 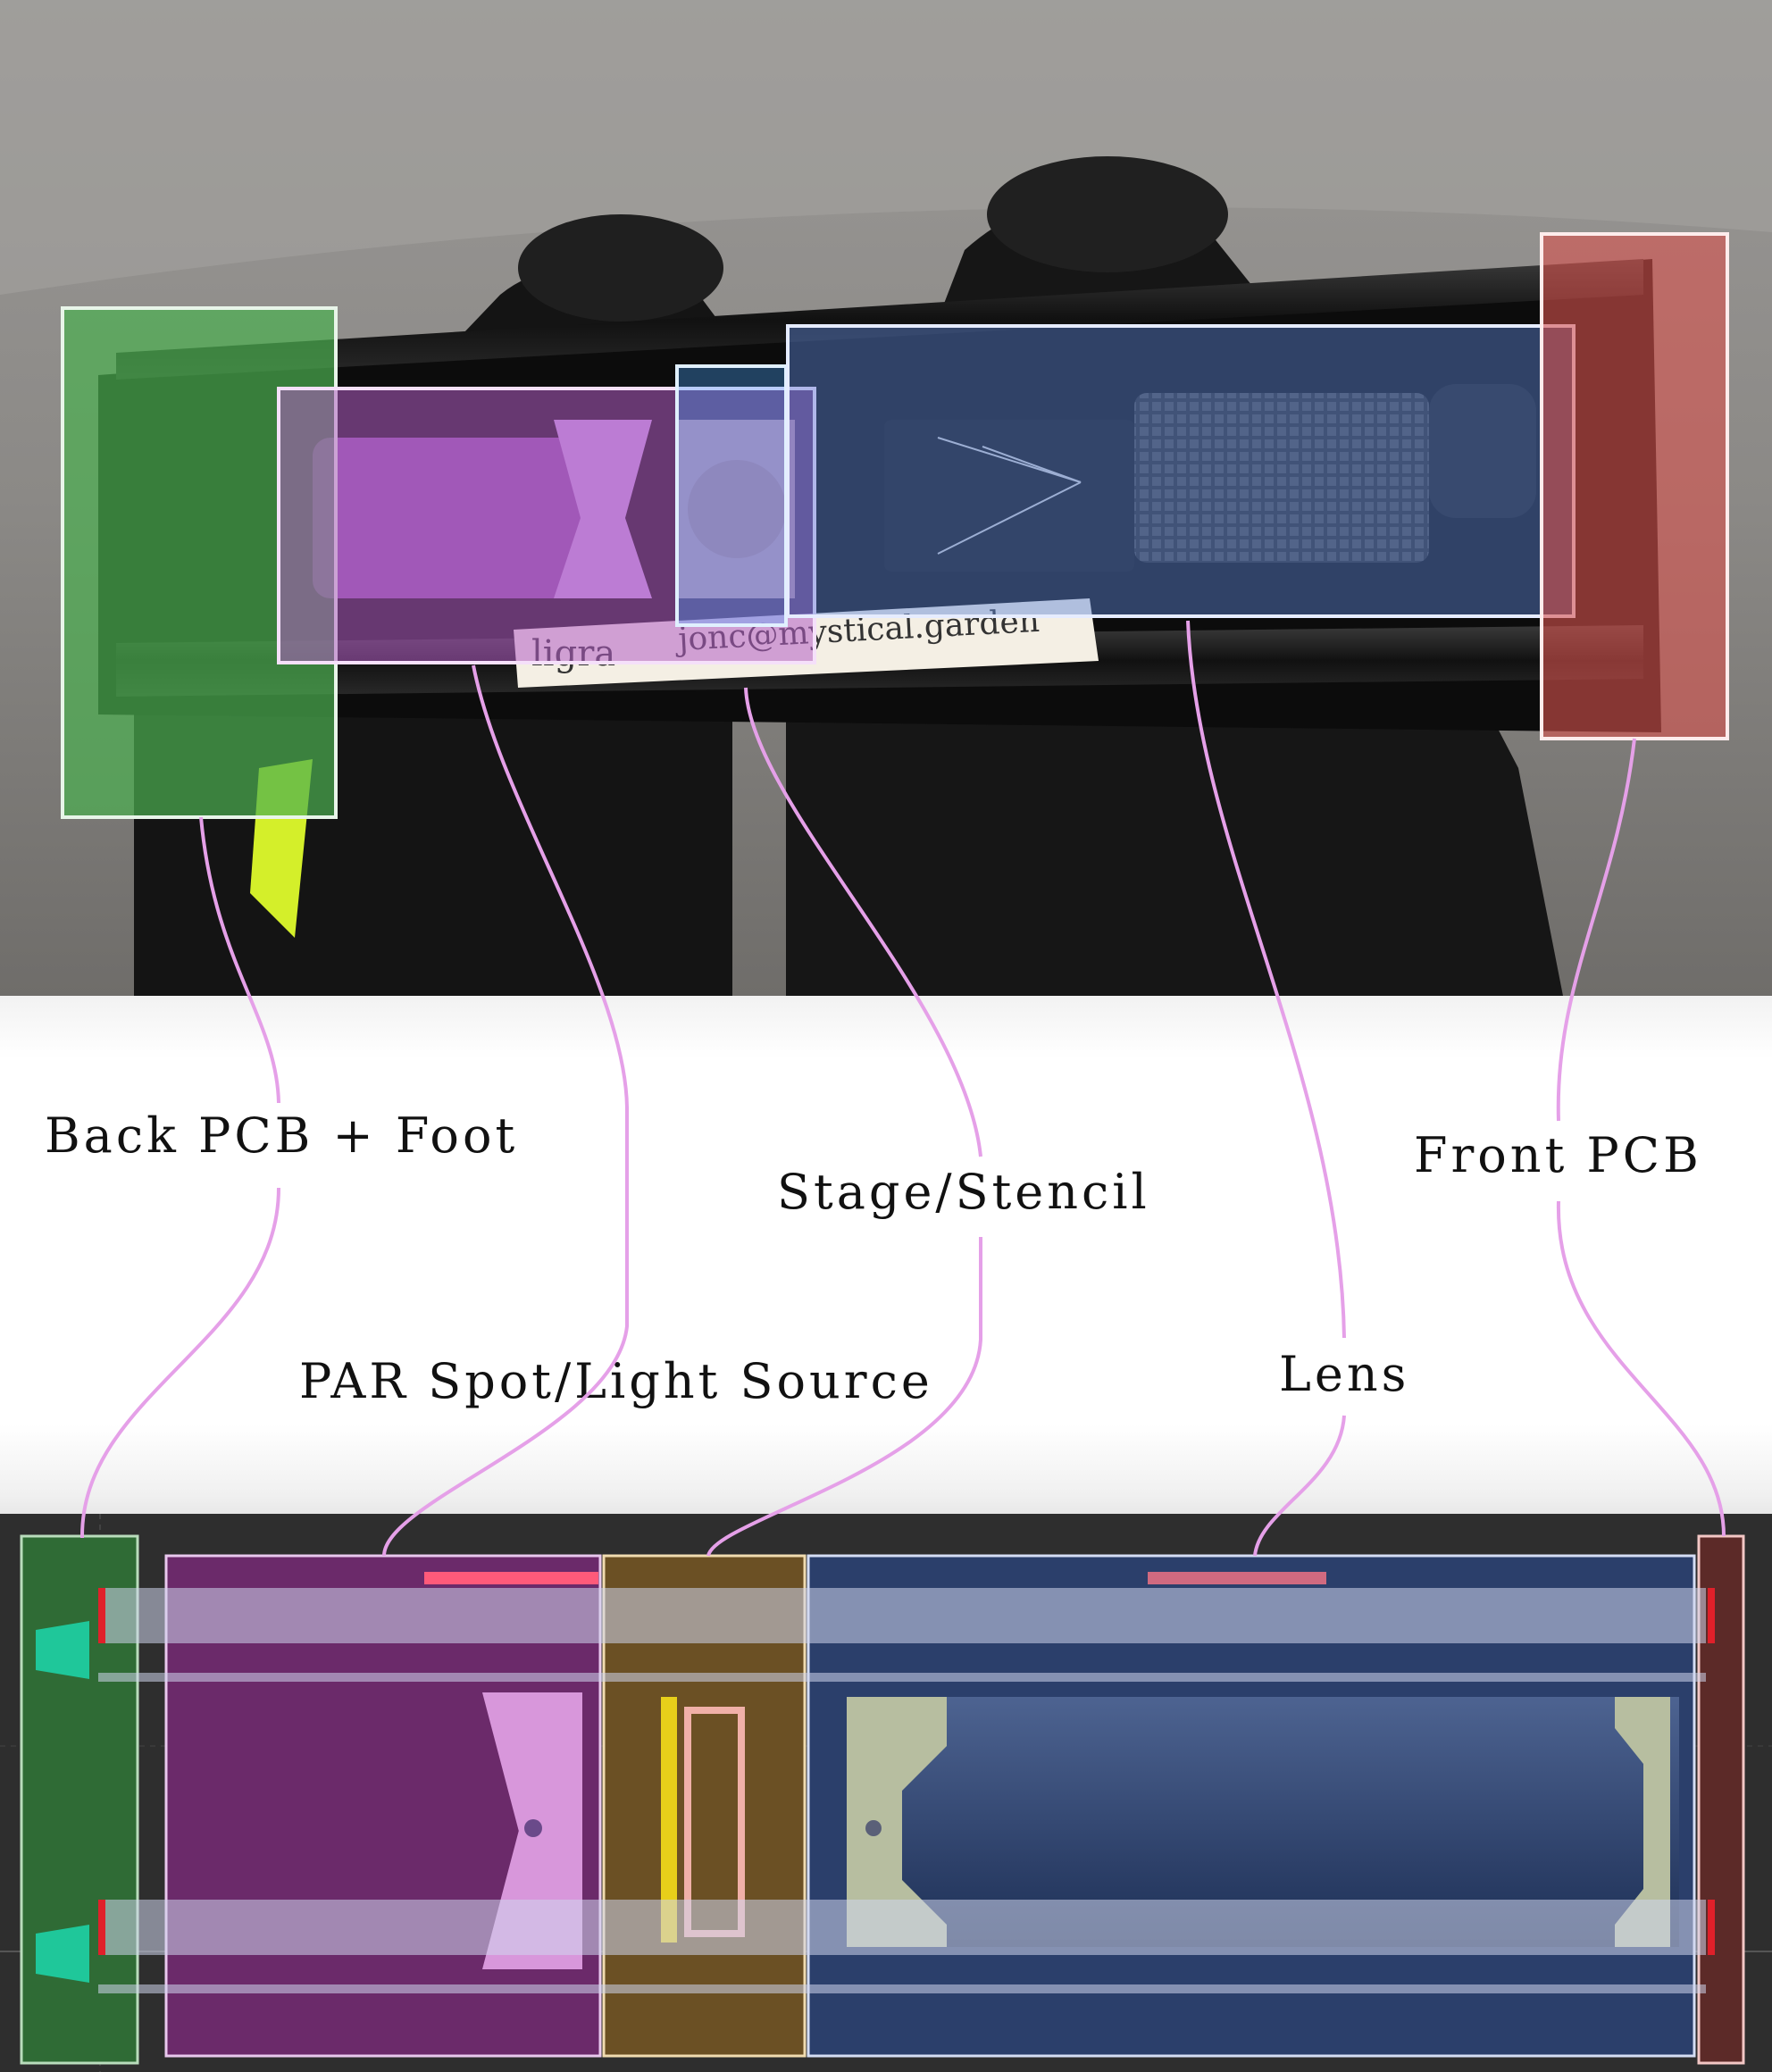 What do you see at coordinates (63, 1650) in the screenshot?
I see `cad-foot-top` at bounding box center [63, 1650].